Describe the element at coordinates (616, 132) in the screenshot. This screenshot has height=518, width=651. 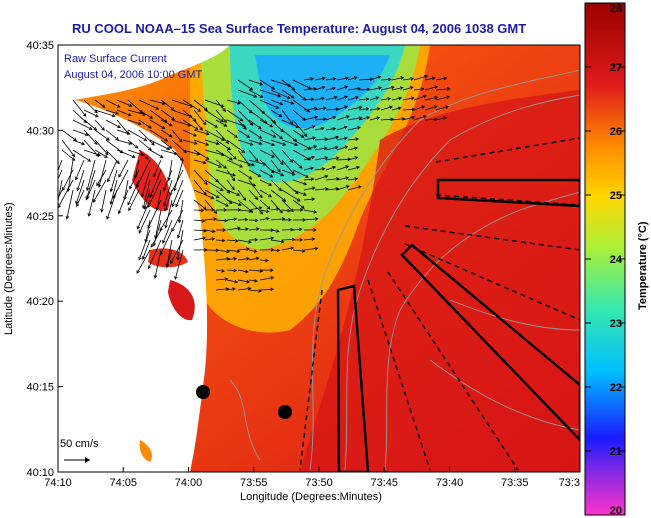
I see `colorbar-tick-label: 26` at that location.